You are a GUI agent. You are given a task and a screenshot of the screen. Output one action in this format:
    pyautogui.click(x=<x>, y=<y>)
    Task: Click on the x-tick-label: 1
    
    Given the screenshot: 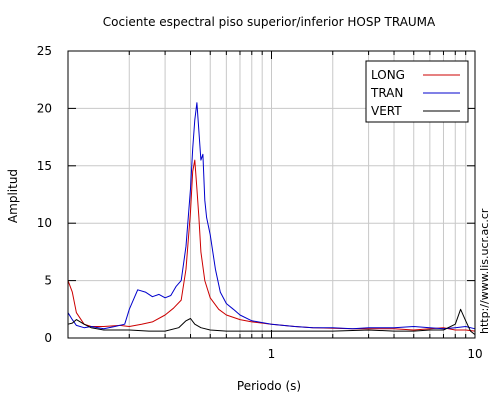 What is the action you would take?
    pyautogui.click(x=272, y=354)
    